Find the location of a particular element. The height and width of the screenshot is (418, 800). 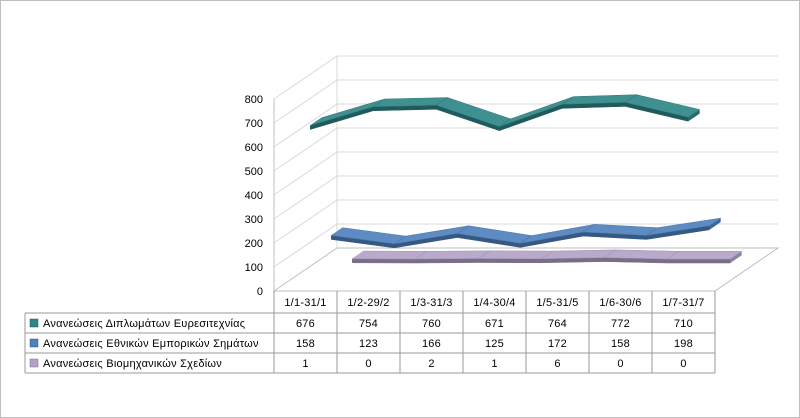

y-tick-label: 200 is located at coordinates (254, 244).